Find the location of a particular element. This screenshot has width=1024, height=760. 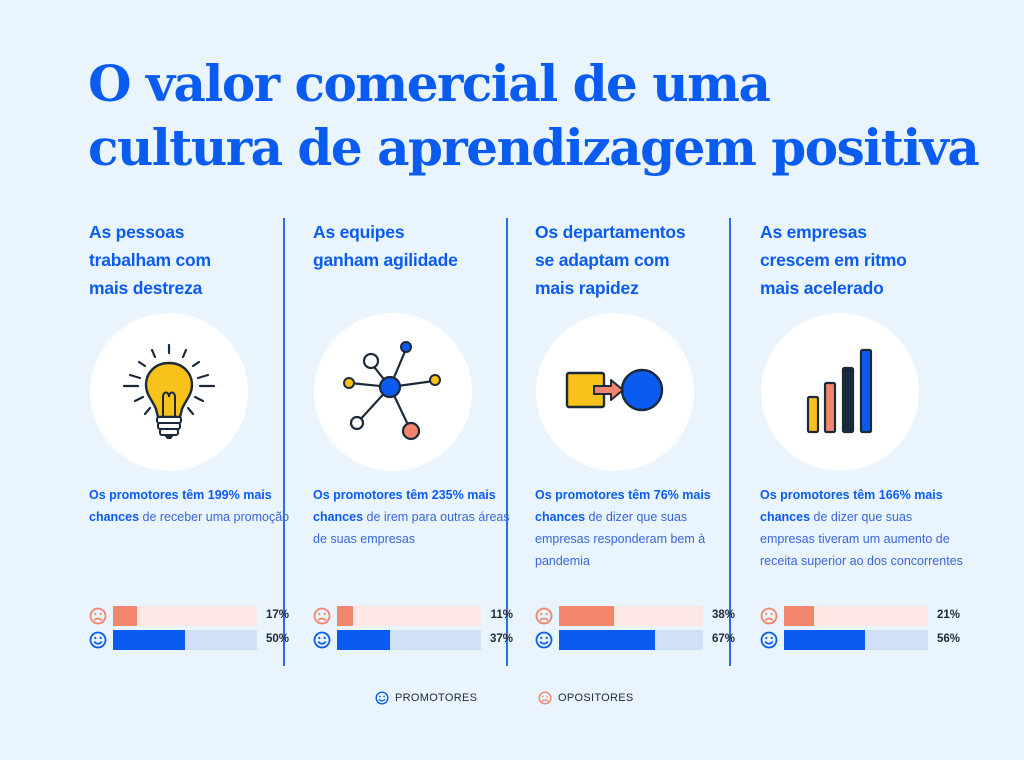

column-heading: As pessoas trabalham com mais destreza is located at coordinates (184, 260).